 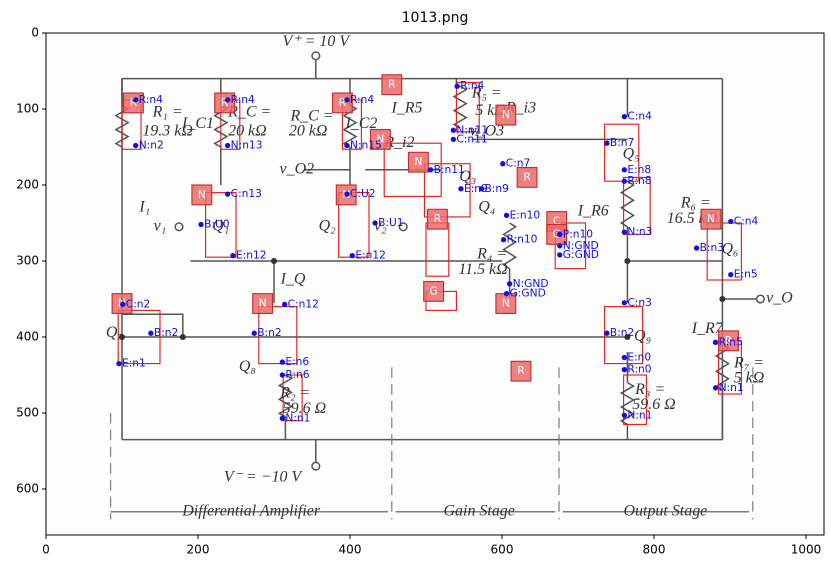 What do you see at coordinates (712, 247) in the screenshot?
I see `node-annotation: B:n3` at bounding box center [712, 247].